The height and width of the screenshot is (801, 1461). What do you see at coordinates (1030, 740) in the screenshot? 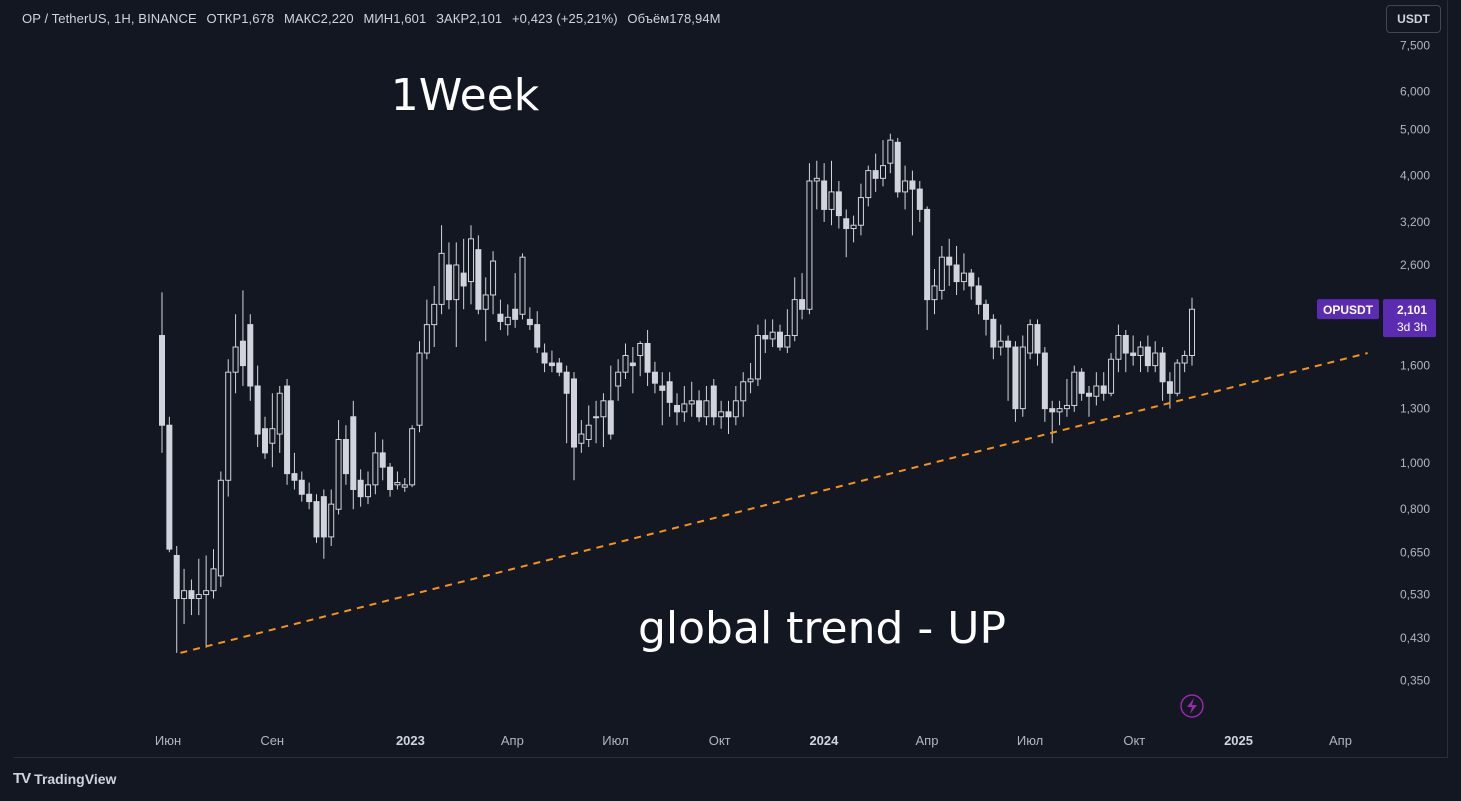
I see `x-tick-label: Июл` at bounding box center [1030, 740].